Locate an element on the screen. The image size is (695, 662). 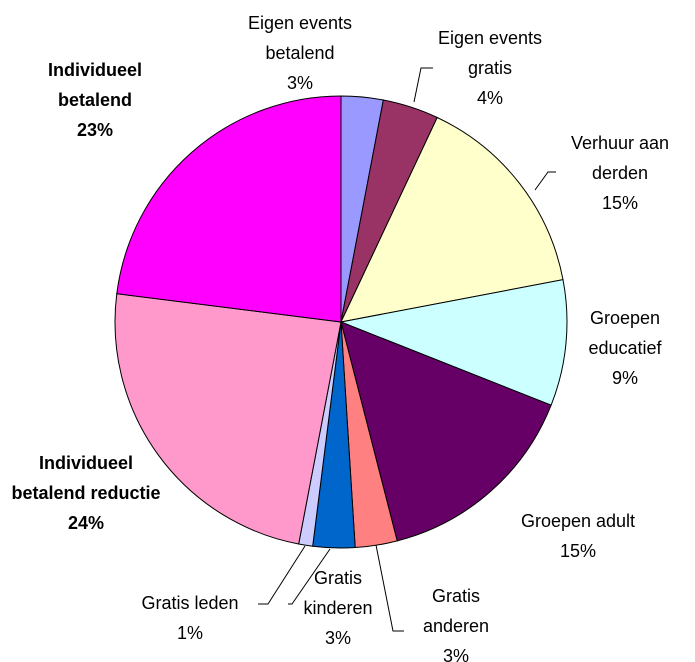
value-label: 1% is located at coordinates (189, 633).